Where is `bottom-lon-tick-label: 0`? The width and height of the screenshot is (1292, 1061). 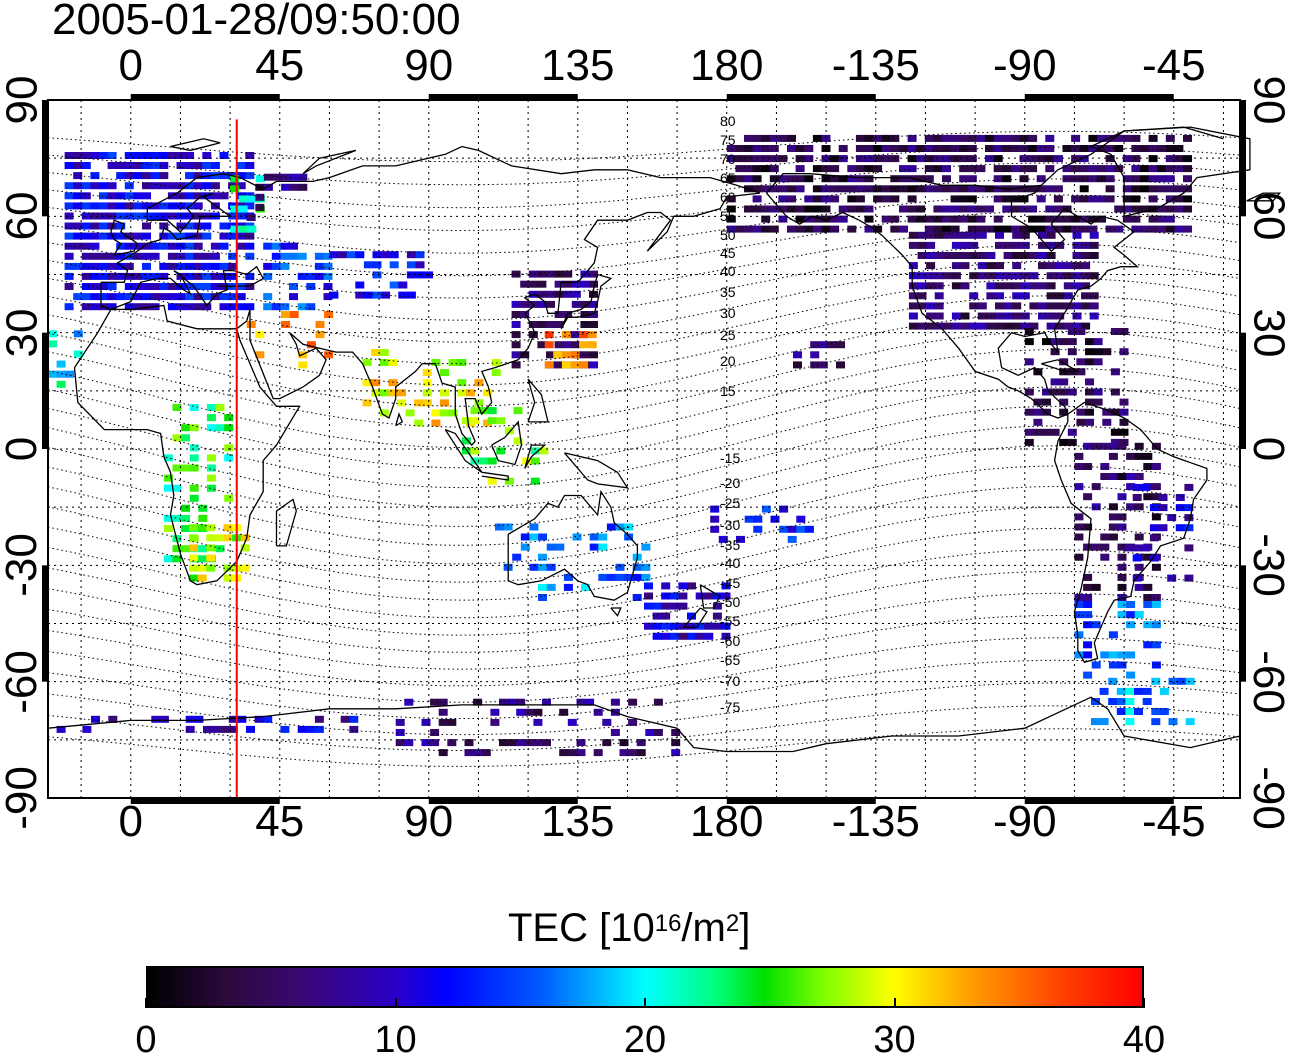 bottom-lon-tick-label: 0 is located at coordinates (131, 821).